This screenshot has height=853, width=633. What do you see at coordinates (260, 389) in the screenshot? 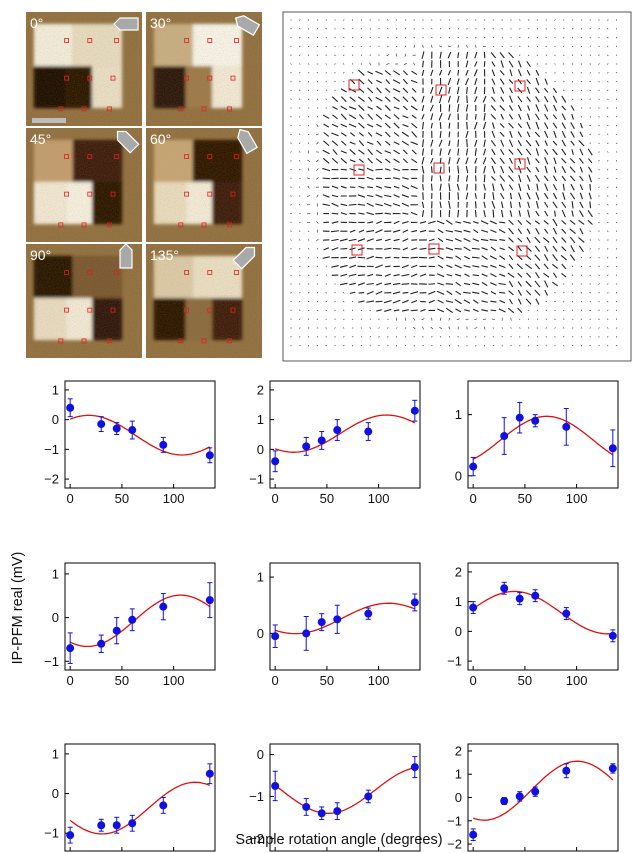
I see `y-tick-label: 2` at bounding box center [260, 389].